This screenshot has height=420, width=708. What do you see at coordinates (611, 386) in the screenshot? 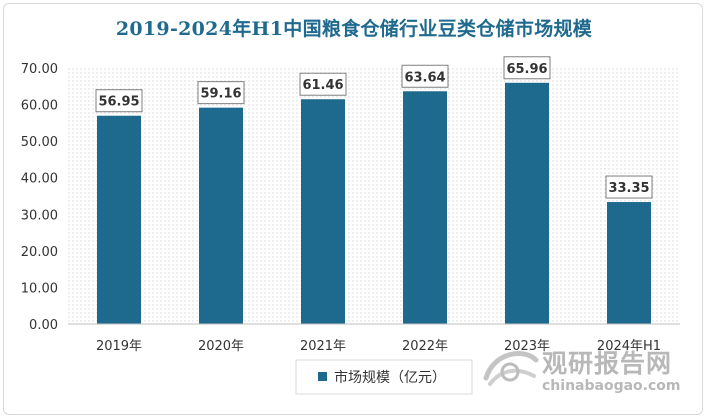
I see `watermark-en: chinabaogao.com` at bounding box center [611, 386].